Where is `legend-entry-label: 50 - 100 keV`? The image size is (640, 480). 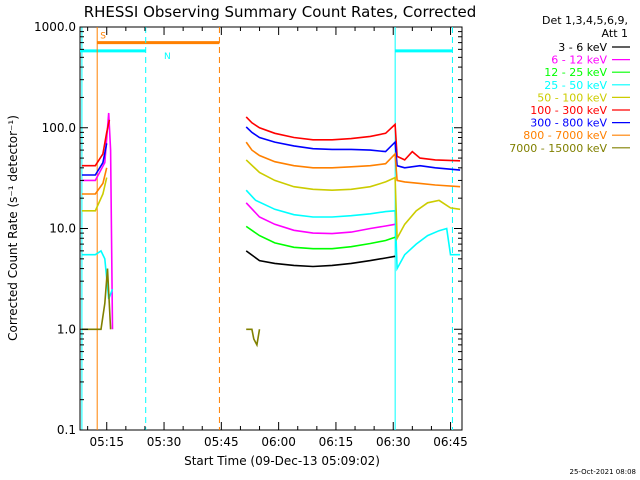 legend-entry-label: 50 - 100 keV is located at coordinates (572, 97).